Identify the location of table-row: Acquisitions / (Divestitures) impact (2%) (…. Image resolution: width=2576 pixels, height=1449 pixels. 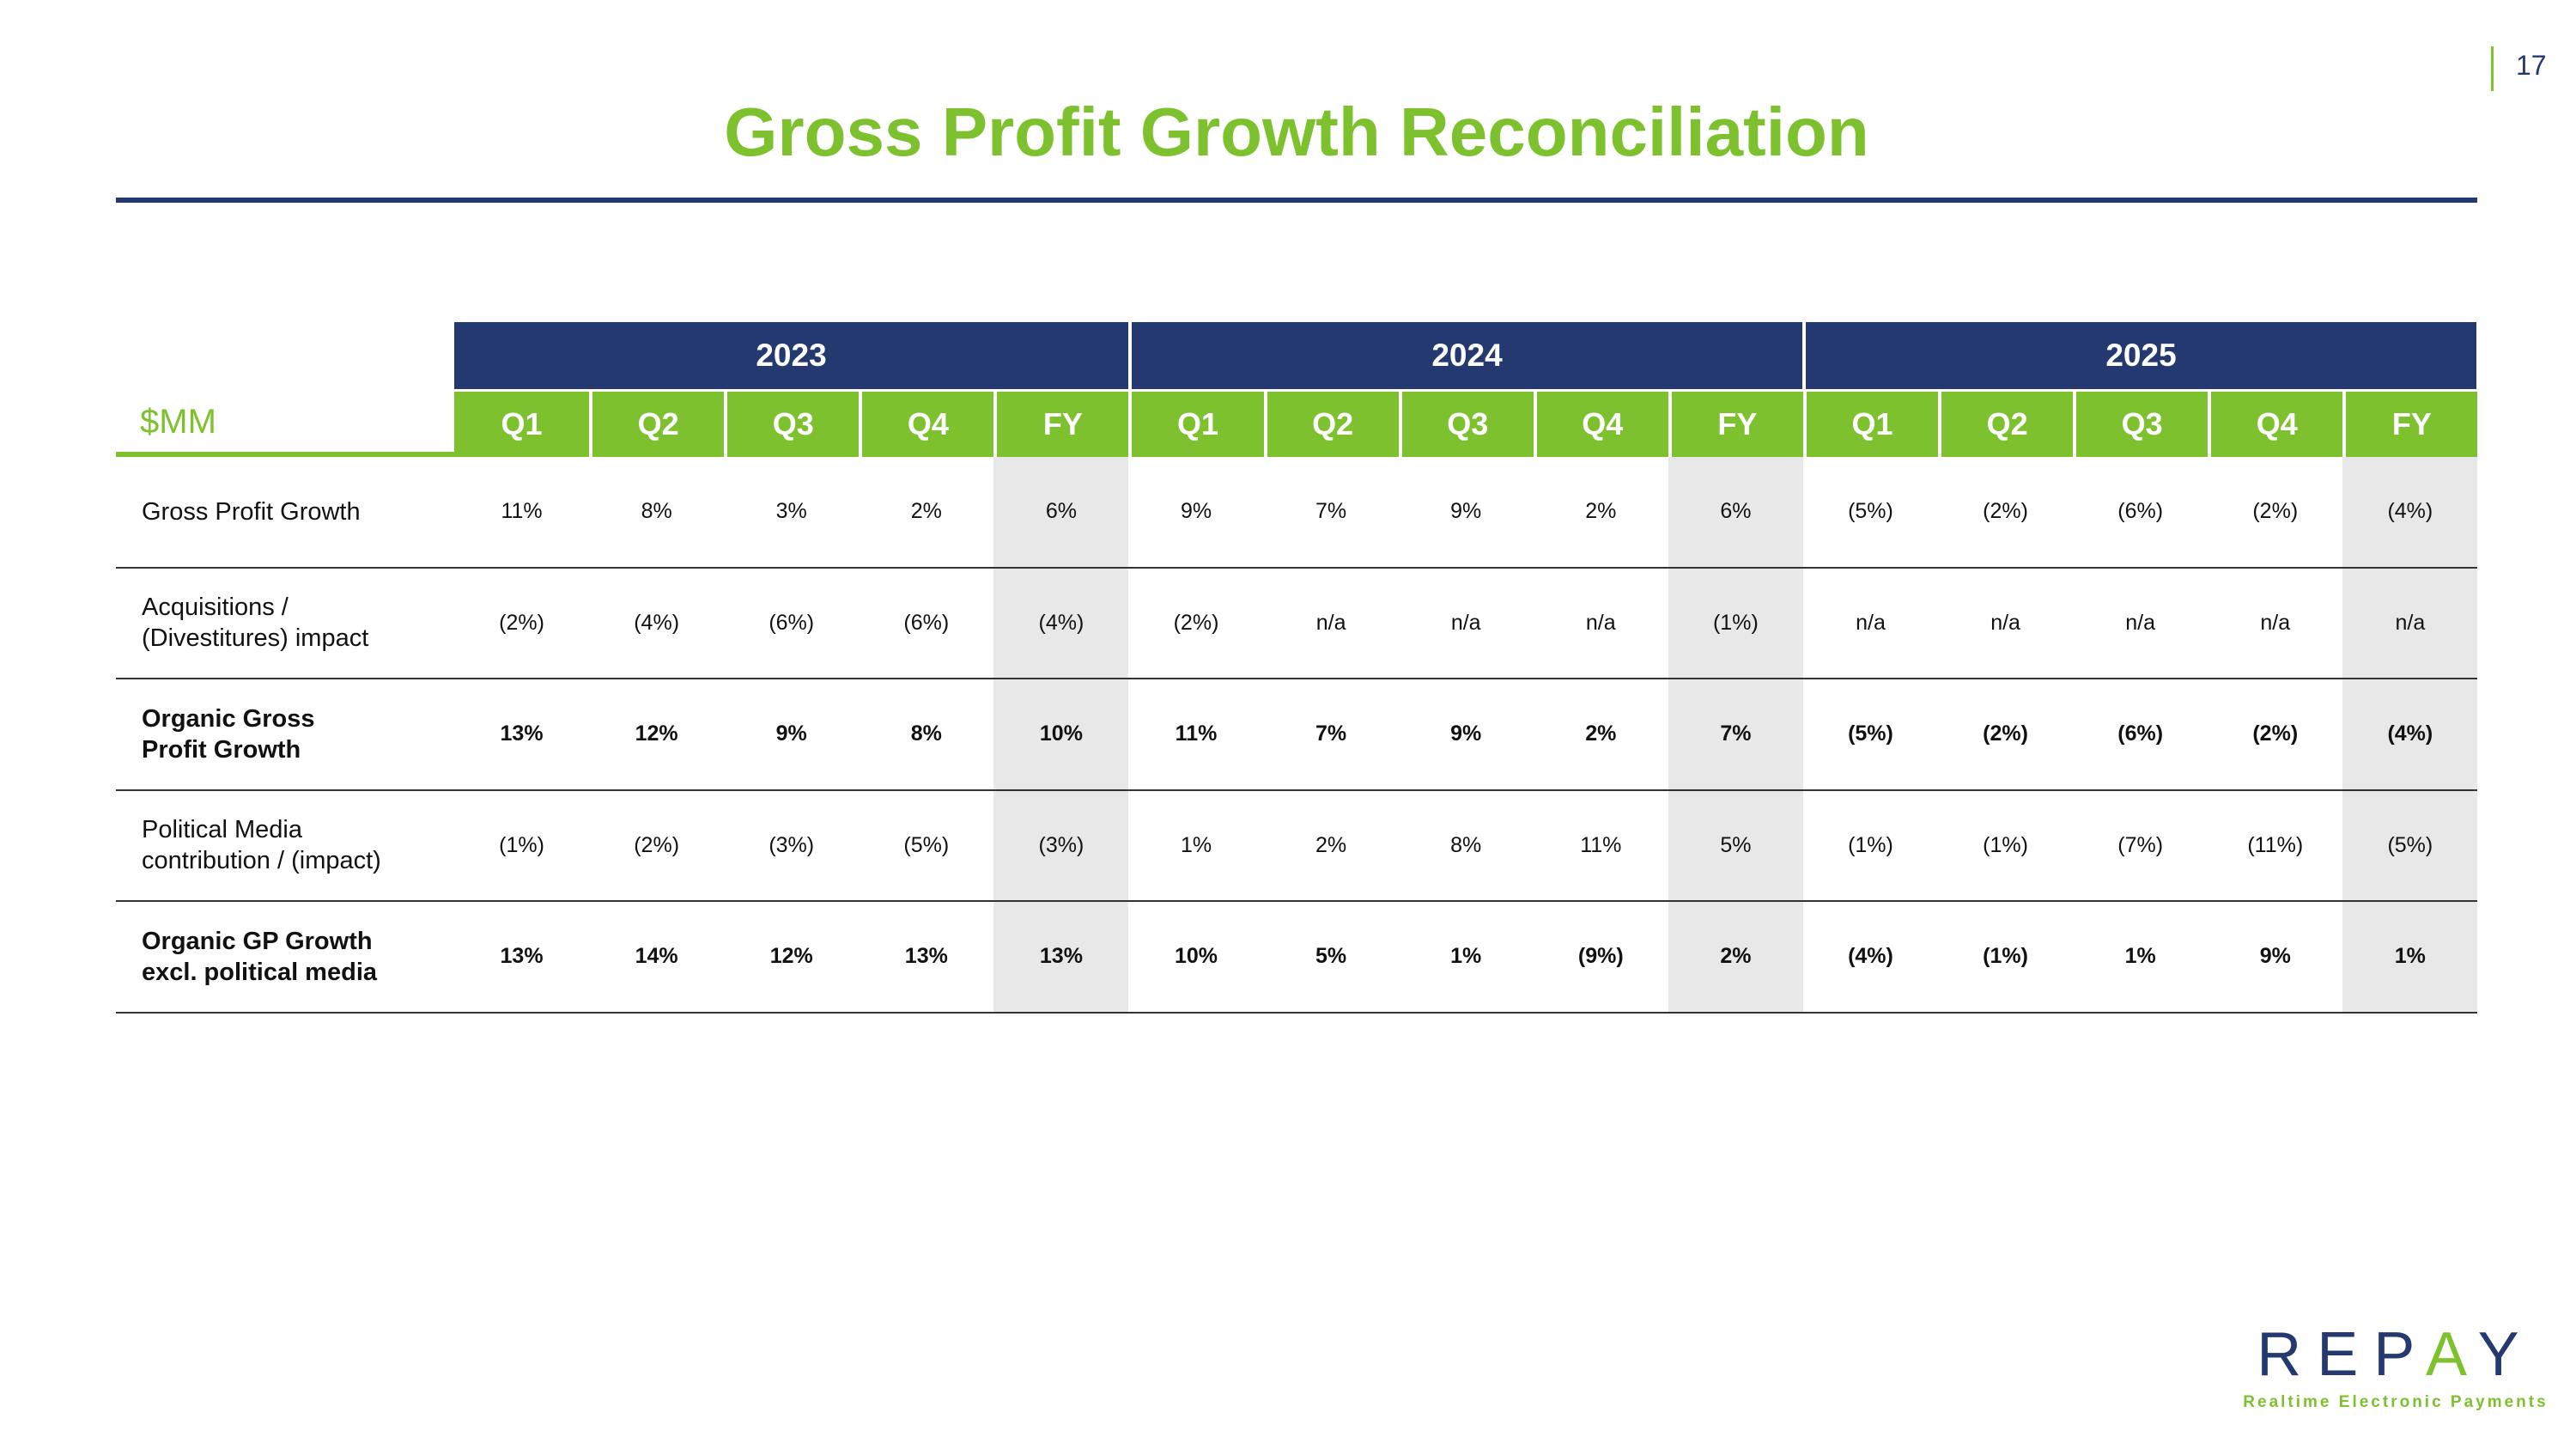
(1297, 623).